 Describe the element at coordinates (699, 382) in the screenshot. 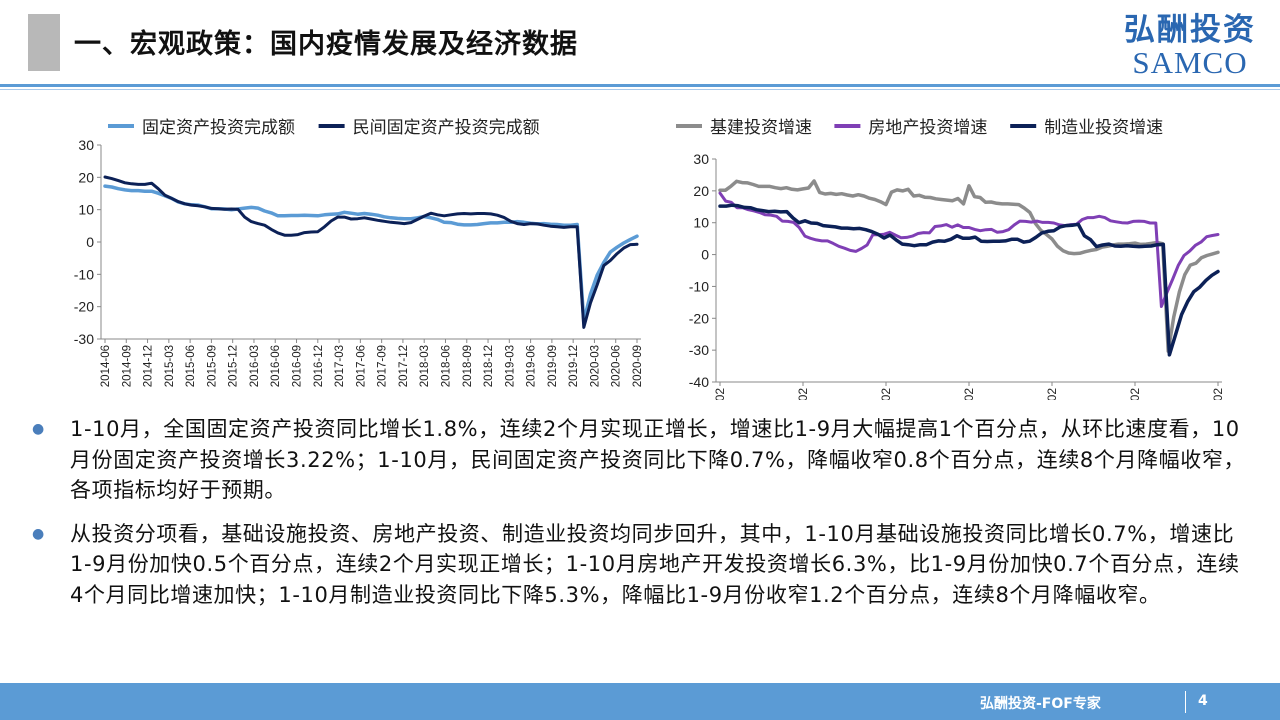

I see `y-tick-label: -40` at that location.